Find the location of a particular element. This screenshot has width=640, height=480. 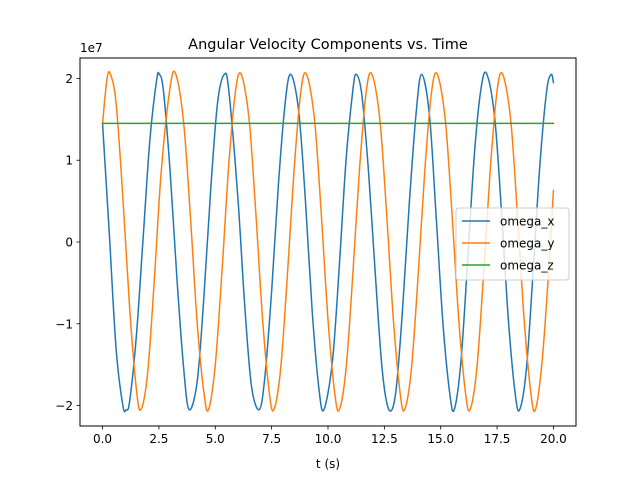

y-tick-label: 2 is located at coordinates (69, 79).